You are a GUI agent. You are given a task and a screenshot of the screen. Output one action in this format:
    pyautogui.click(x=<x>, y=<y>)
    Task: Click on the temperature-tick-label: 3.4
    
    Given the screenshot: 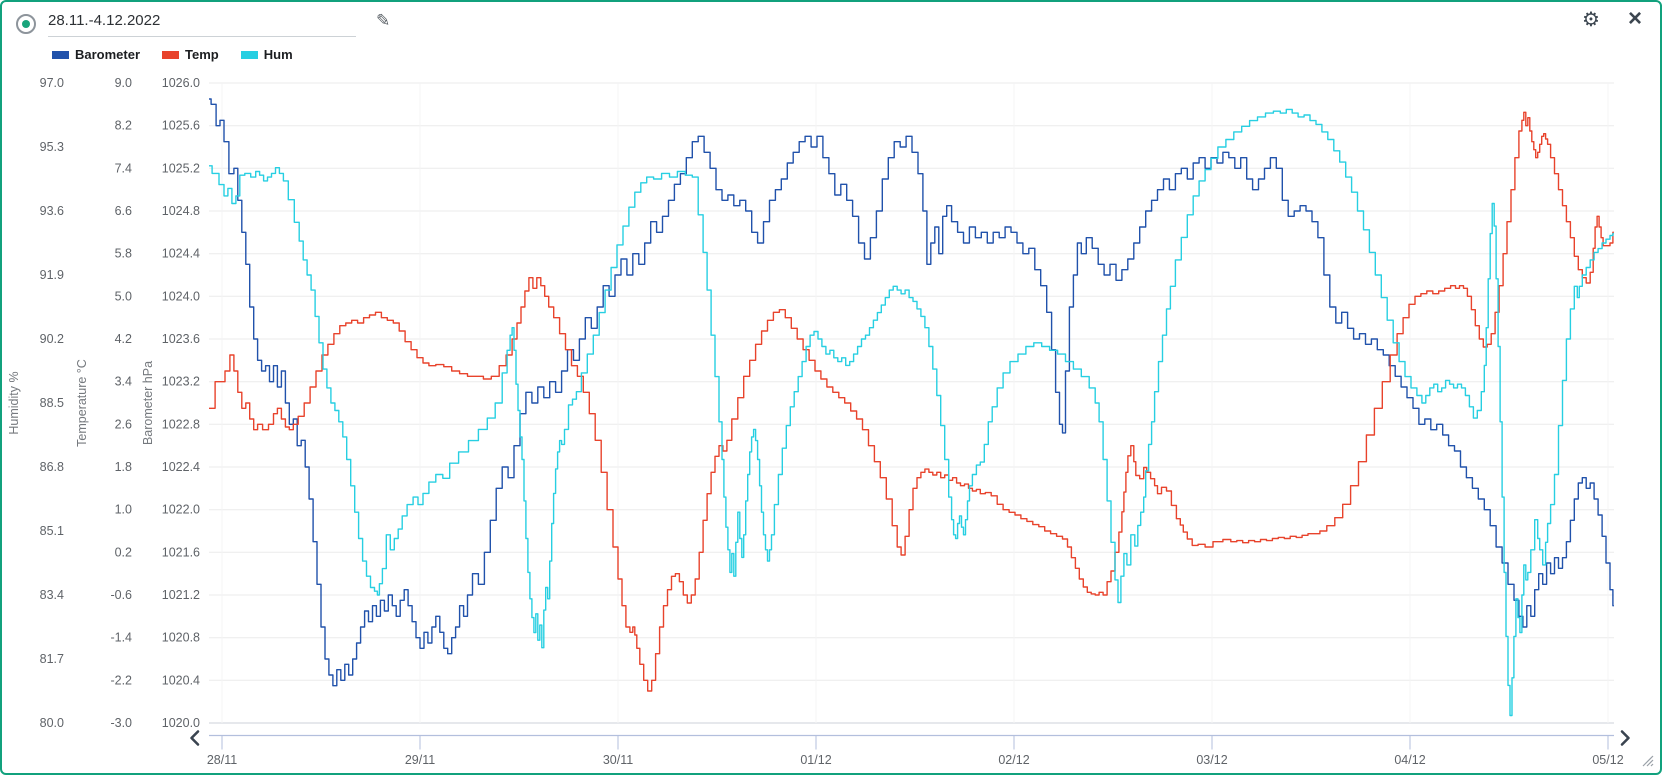 What is the action you would take?
    pyautogui.click(x=123, y=382)
    